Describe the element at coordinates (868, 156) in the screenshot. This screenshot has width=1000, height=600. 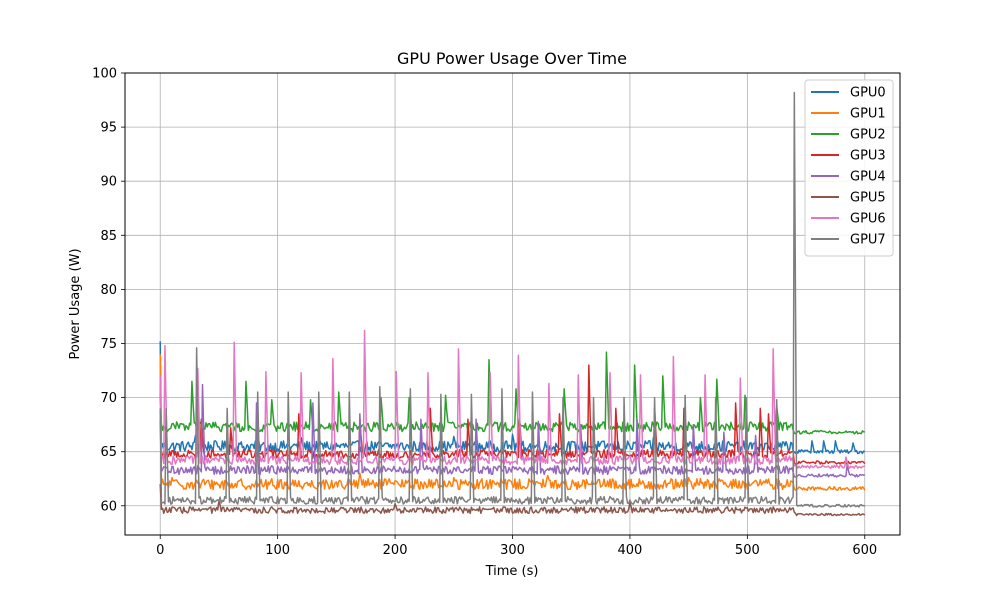
I see `legend-label: GPU3` at that location.